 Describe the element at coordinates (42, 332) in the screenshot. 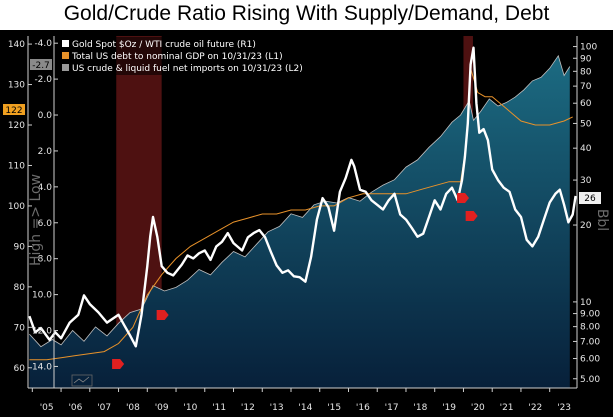

I see `left-inner-tick-label: 12.0` at that location.